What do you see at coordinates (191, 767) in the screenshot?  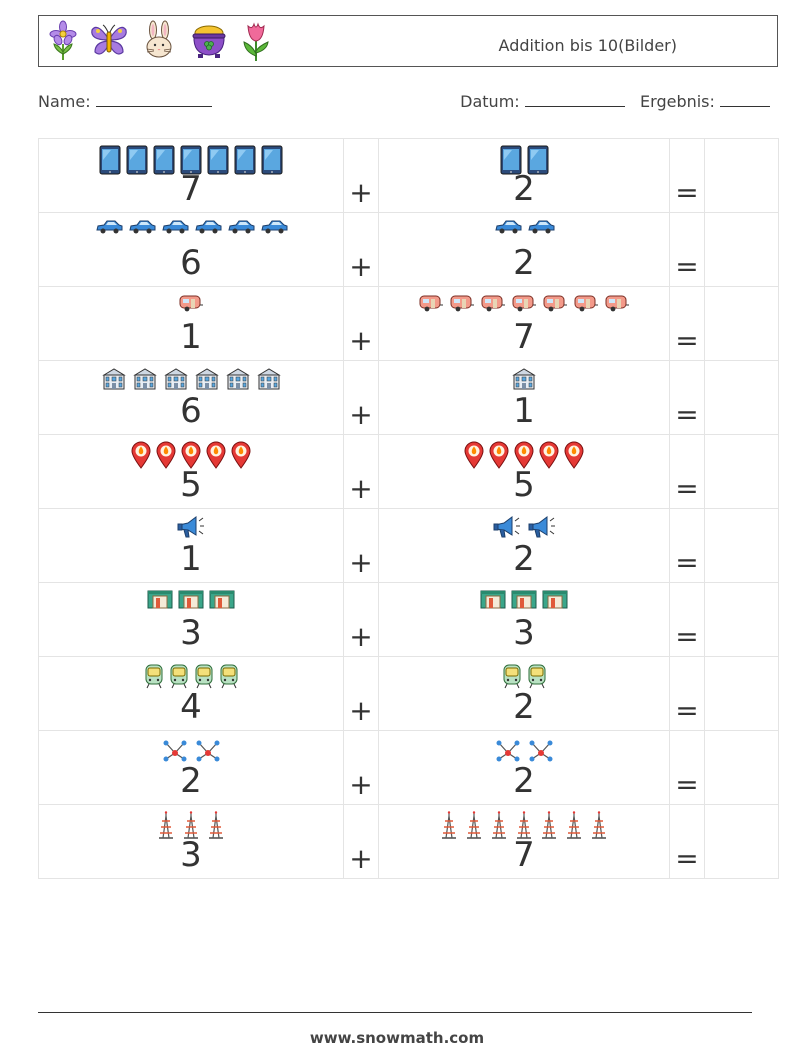 I see `addend-a-cell: 2` at bounding box center [191, 767].